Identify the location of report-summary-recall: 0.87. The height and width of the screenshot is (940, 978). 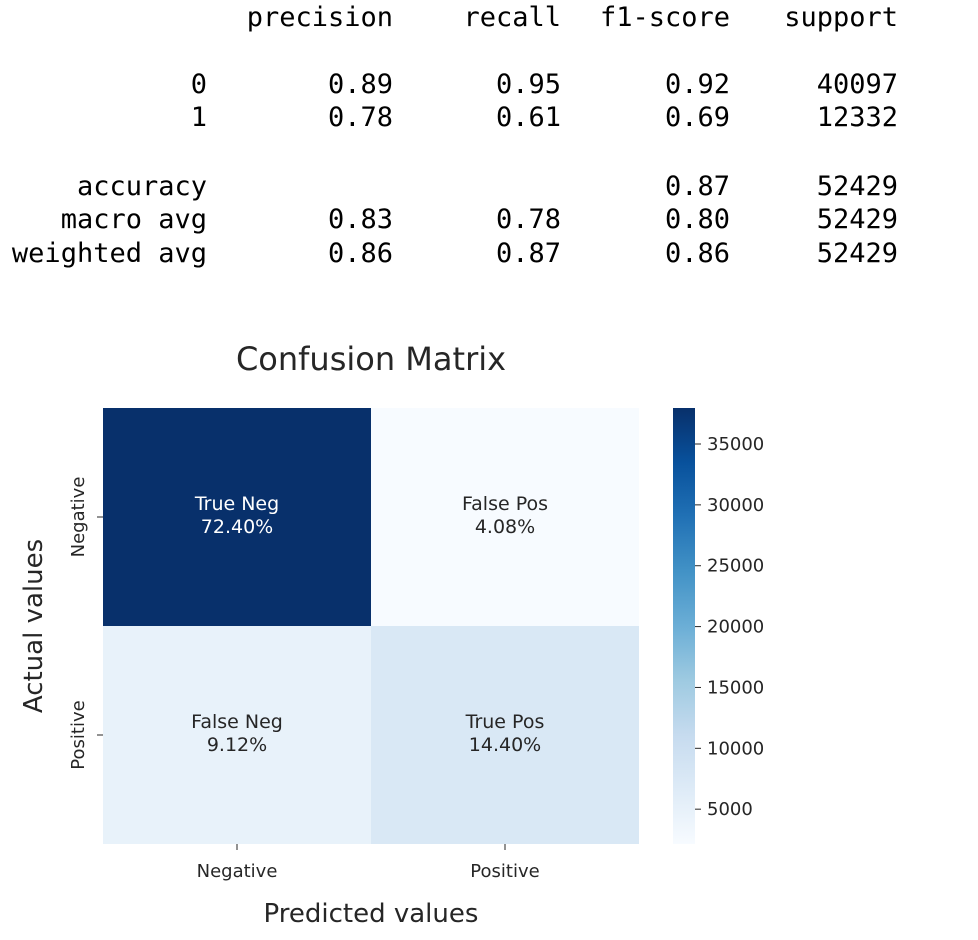
(528, 253).